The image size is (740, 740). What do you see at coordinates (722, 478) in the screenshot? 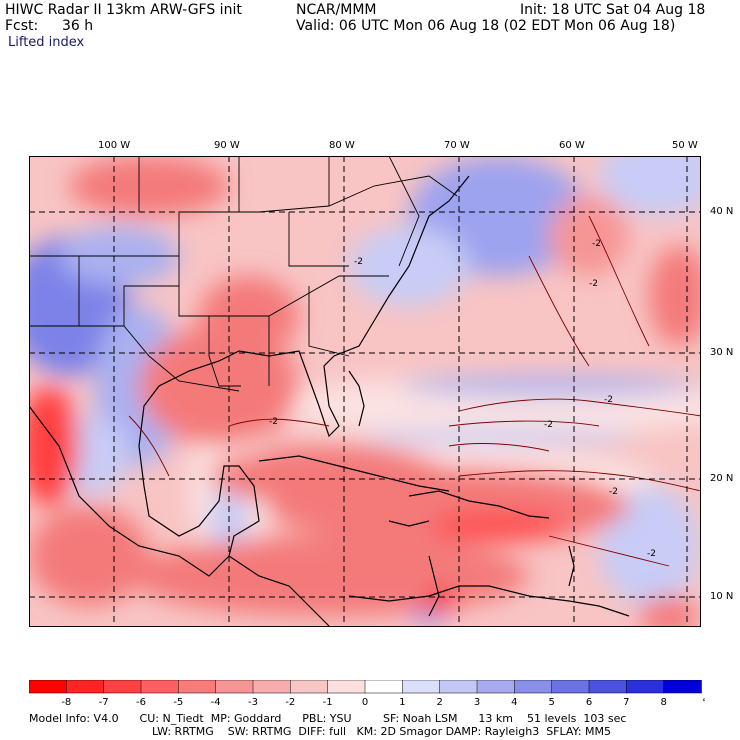
I see `lat-label-20n: 20 N` at bounding box center [722, 478].